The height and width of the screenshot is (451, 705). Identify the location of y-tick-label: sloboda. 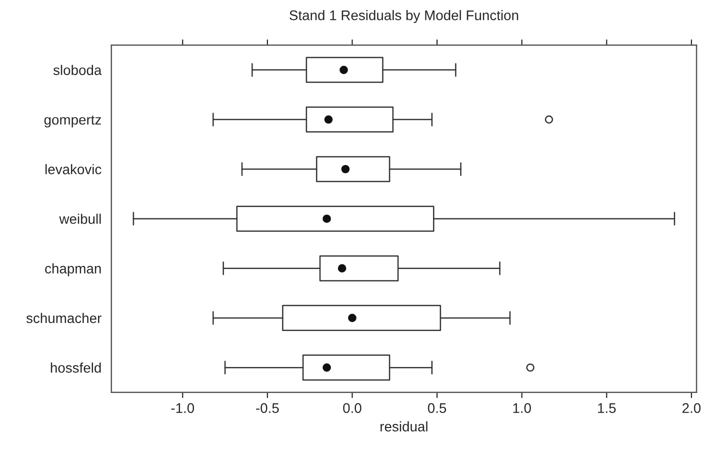
(77, 70).